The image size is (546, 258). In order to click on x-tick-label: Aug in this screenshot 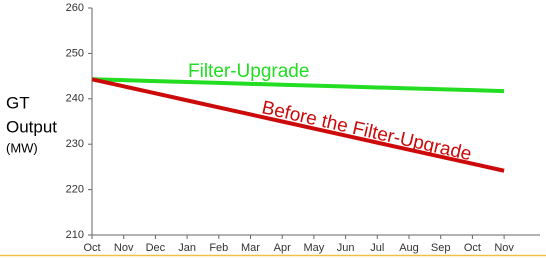, I will do `click(409, 248)`.